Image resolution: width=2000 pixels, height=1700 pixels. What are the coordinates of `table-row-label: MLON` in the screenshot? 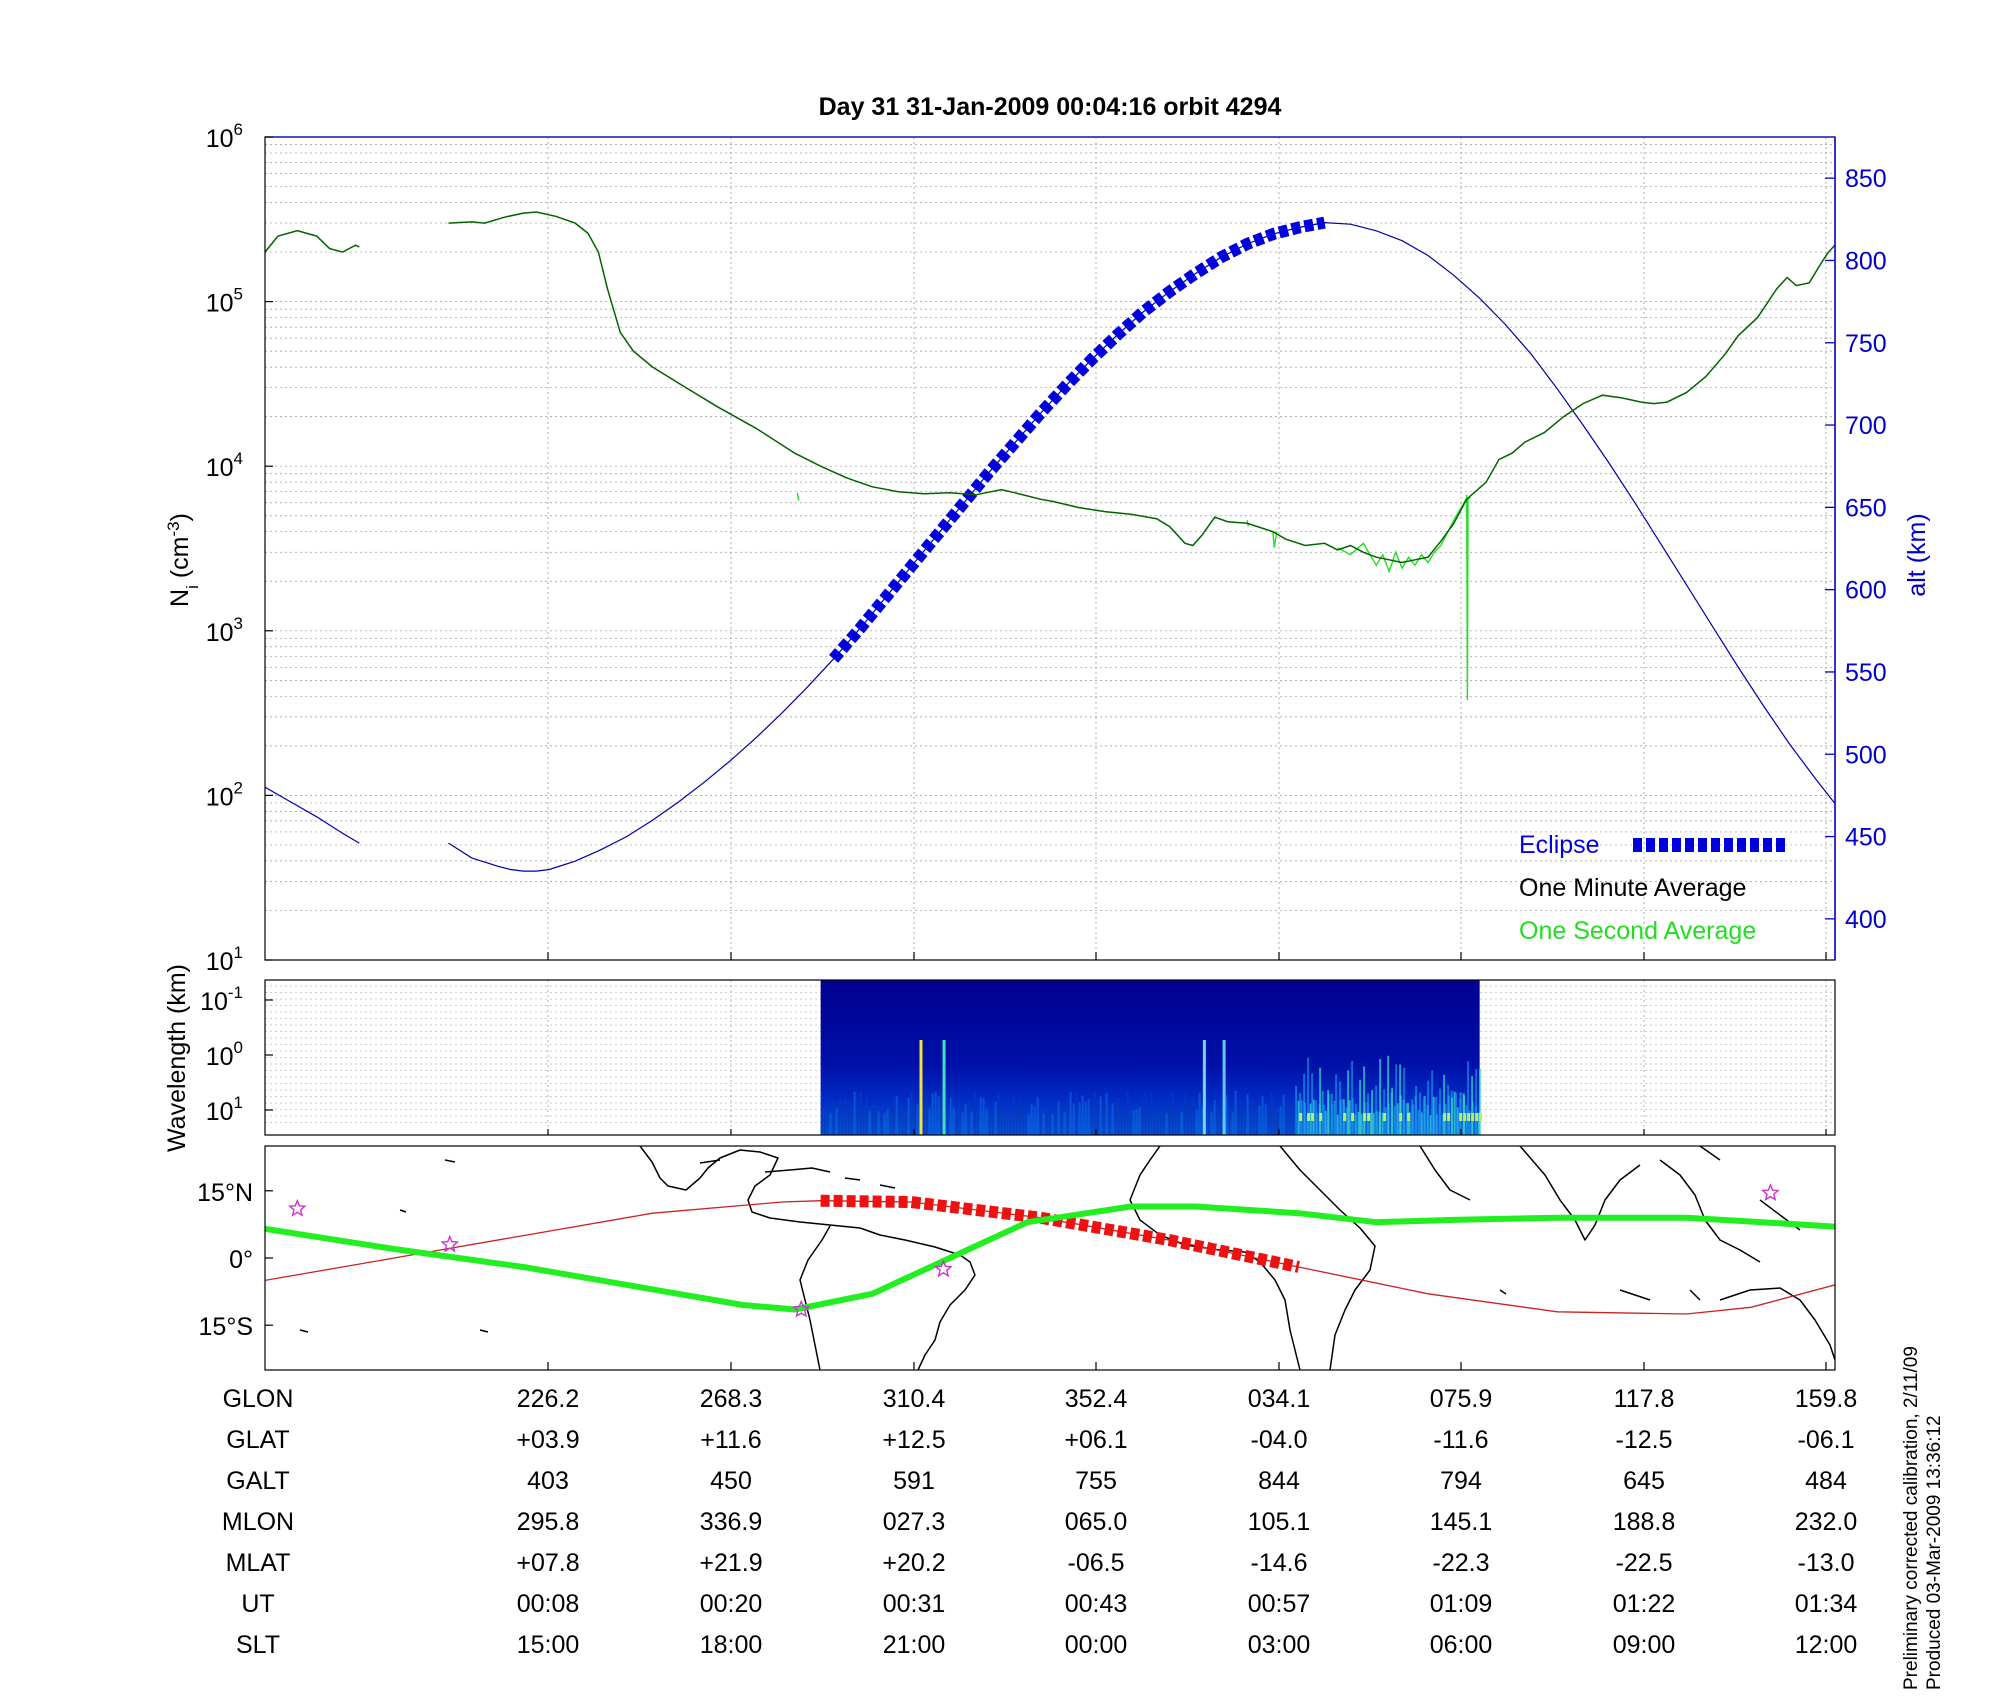 It's located at (258, 1522).